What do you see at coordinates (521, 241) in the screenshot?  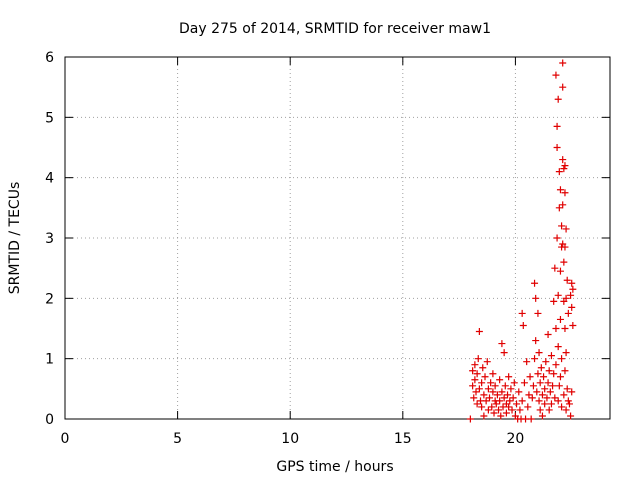 I see `data-points` at bounding box center [521, 241].